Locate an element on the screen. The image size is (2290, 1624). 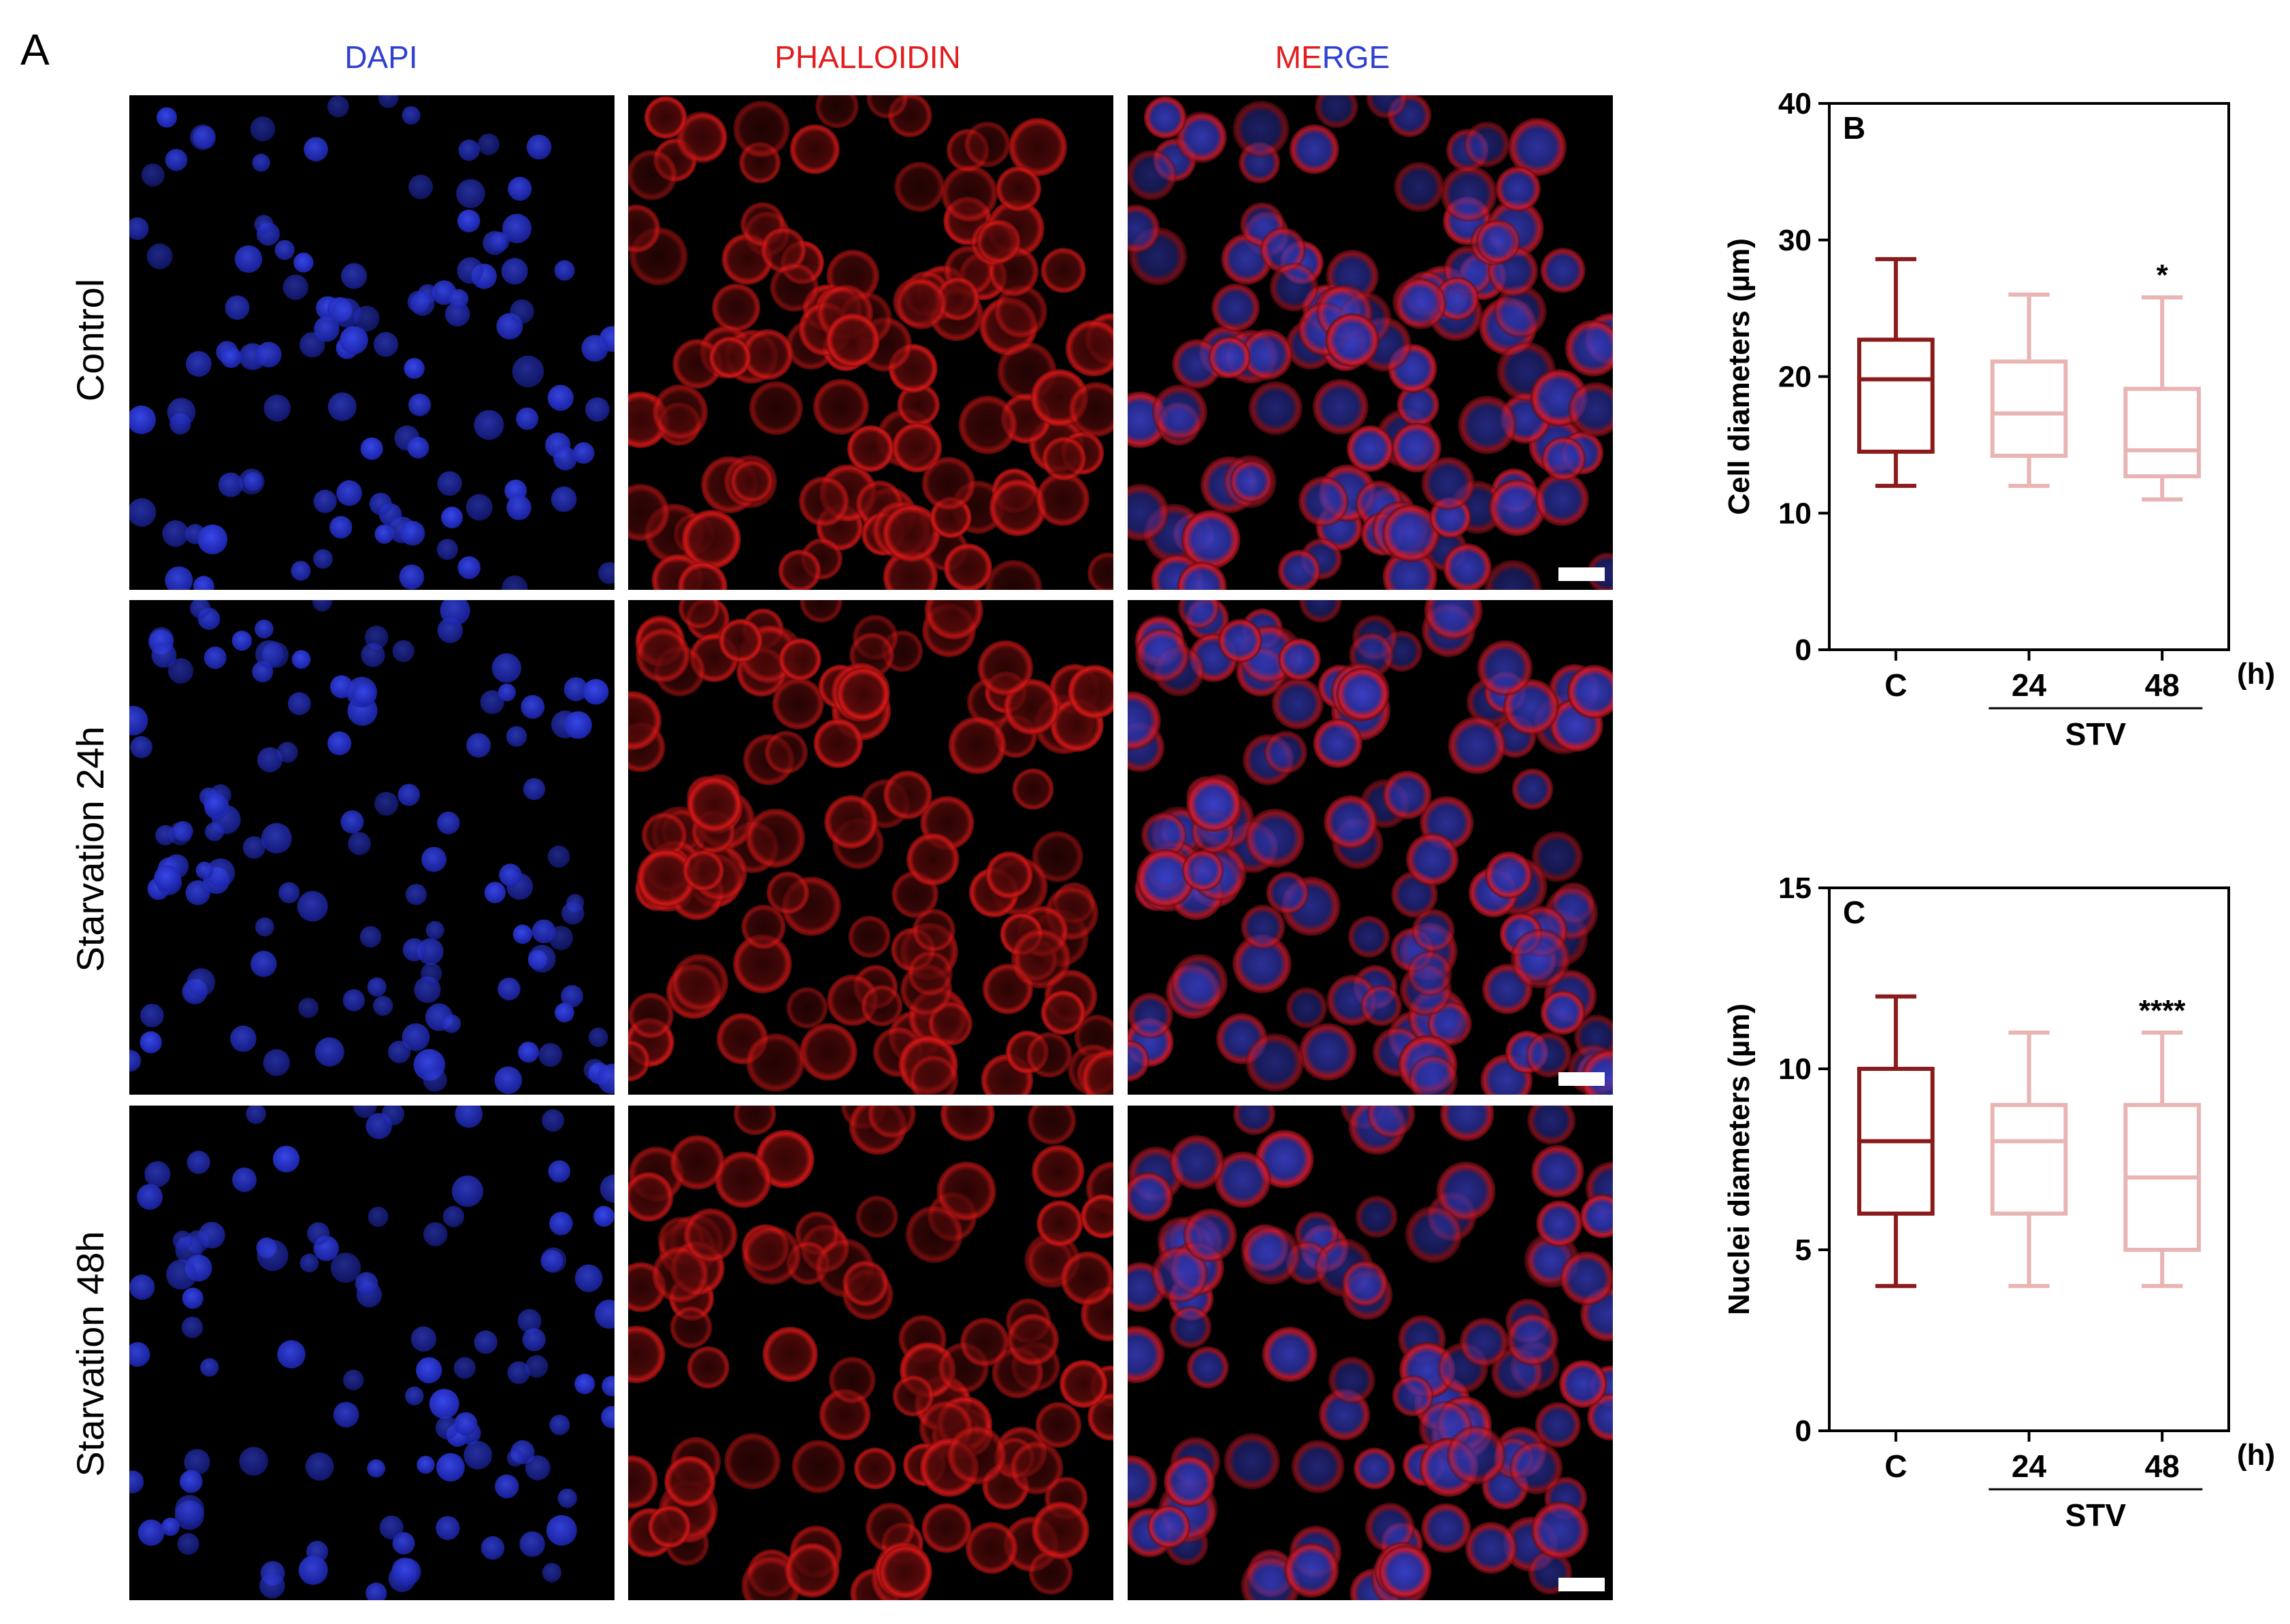
scale-bar is located at coordinates (1582, 1079).